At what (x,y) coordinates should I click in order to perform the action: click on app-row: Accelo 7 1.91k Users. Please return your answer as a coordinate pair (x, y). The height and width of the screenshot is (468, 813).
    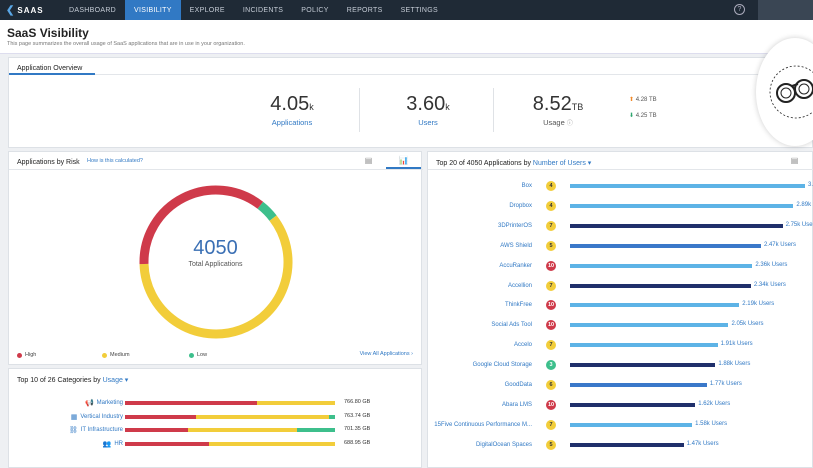
    Looking at the image, I should click on (620, 346).